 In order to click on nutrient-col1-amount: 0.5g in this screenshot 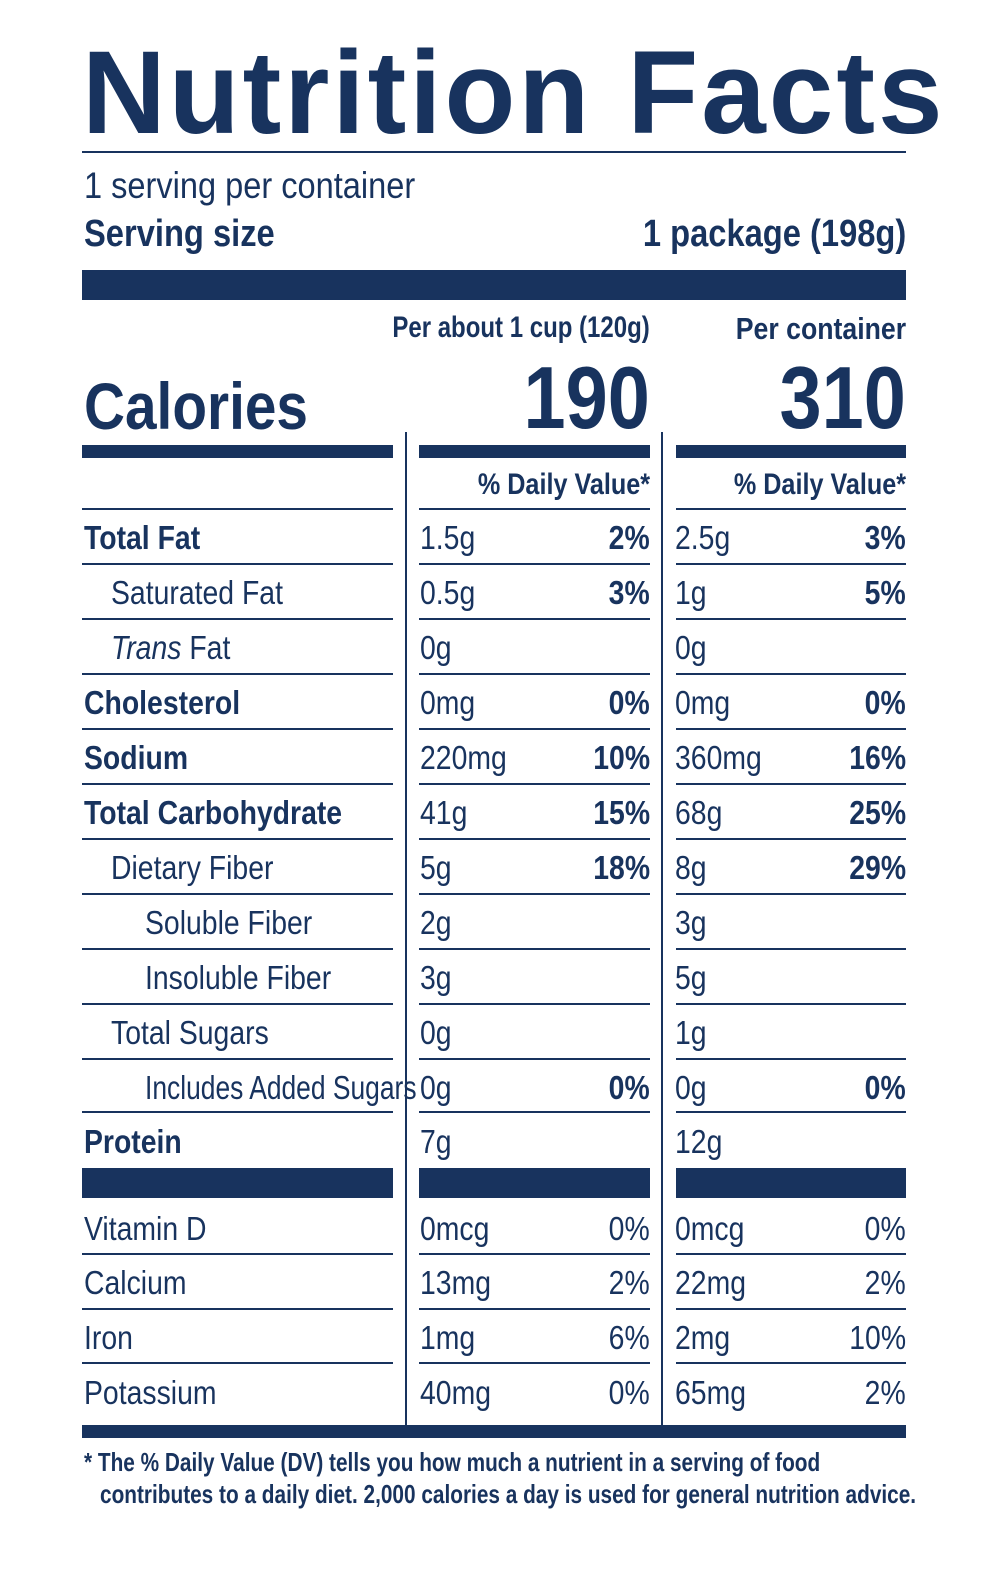, I will do `click(448, 592)`.